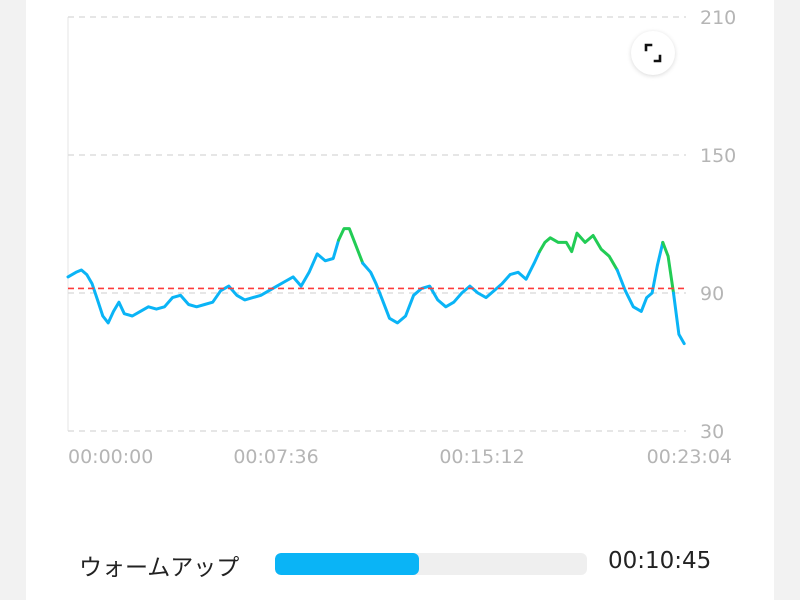 Image resolution: width=800 pixels, height=600 pixels. Describe the element at coordinates (660, 561) in the screenshot. I see `zone-duration: 00:10:45` at that location.